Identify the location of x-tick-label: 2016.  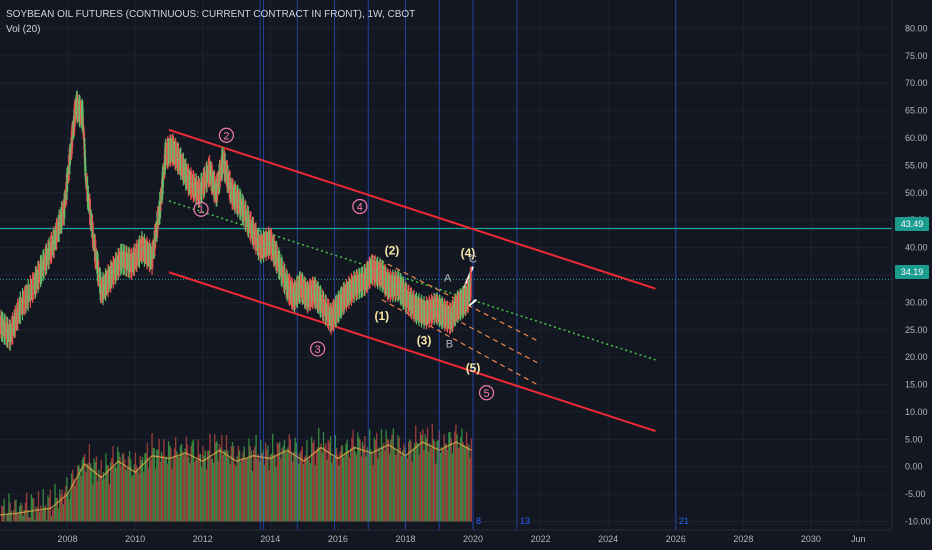
(338, 539).